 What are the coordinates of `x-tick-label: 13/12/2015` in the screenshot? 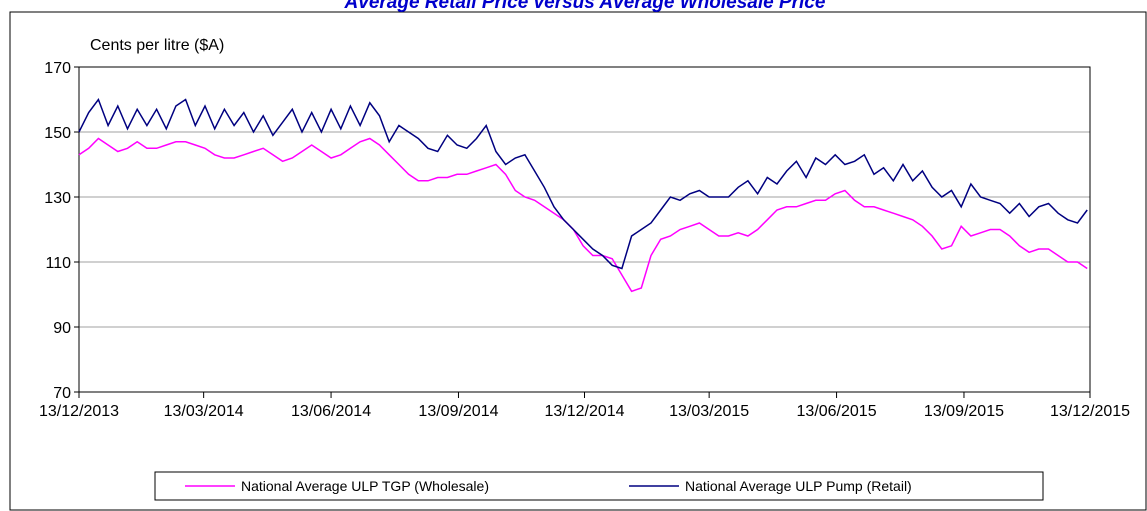 It's located at (1090, 411).